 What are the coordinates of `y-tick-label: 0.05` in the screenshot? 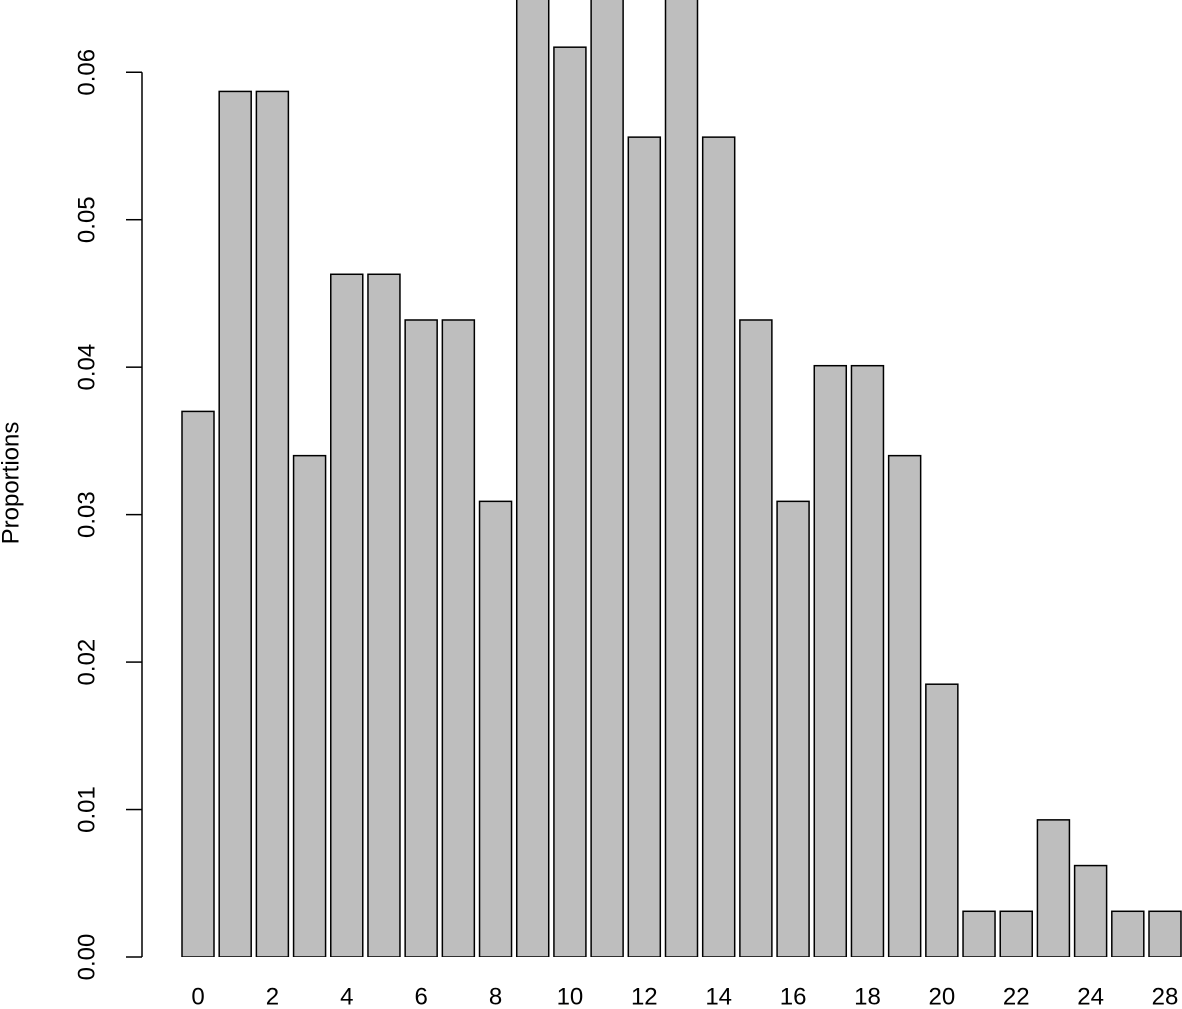 It's located at (86, 219).